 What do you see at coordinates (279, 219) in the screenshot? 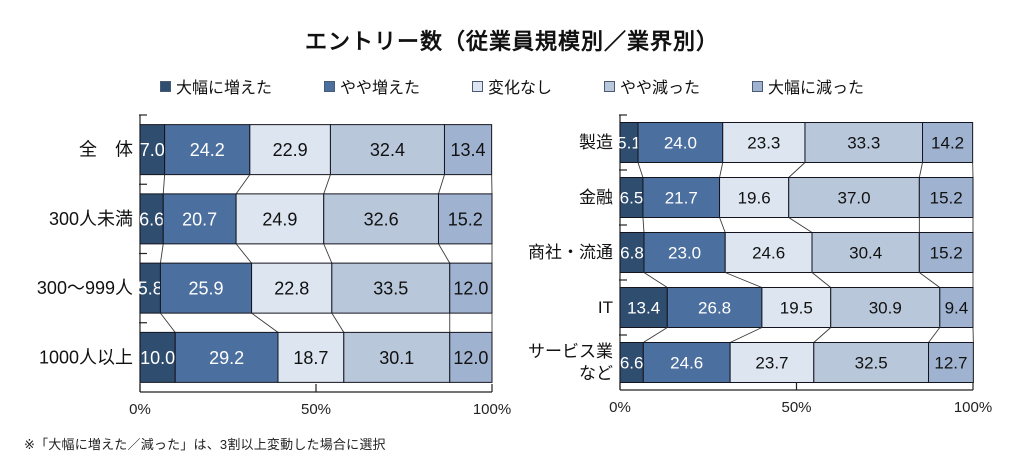
I see `bar-value: 24.9` at bounding box center [279, 219].